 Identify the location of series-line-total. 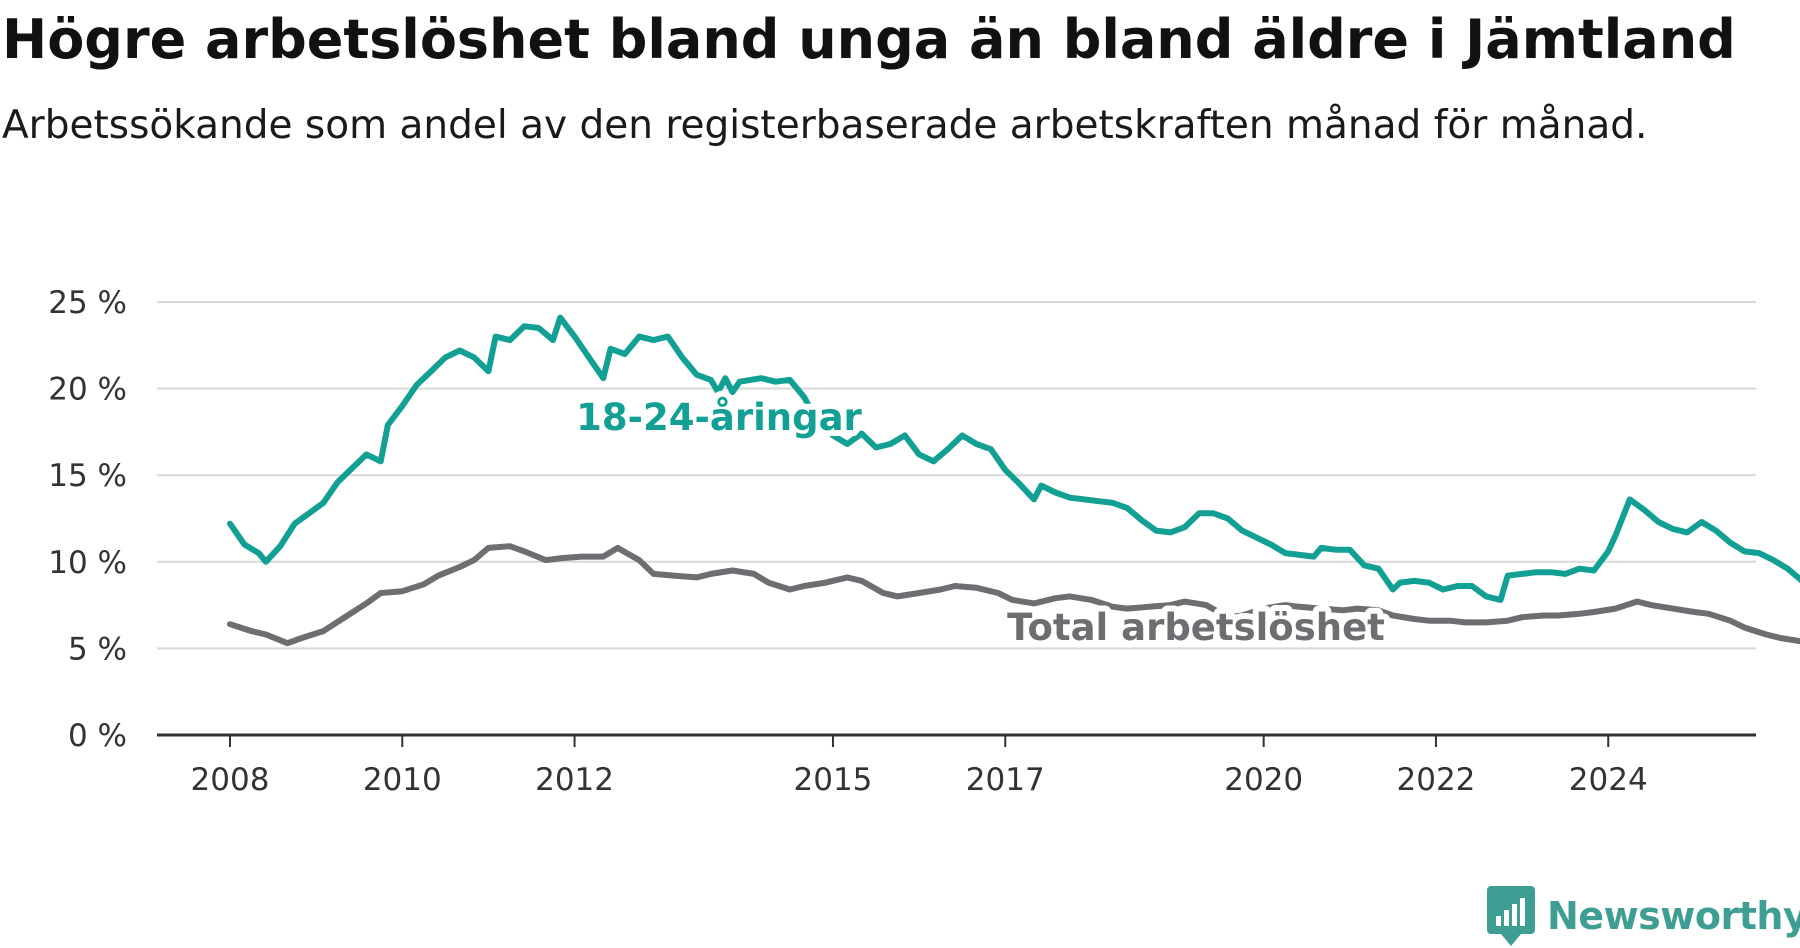
(1013, 595).